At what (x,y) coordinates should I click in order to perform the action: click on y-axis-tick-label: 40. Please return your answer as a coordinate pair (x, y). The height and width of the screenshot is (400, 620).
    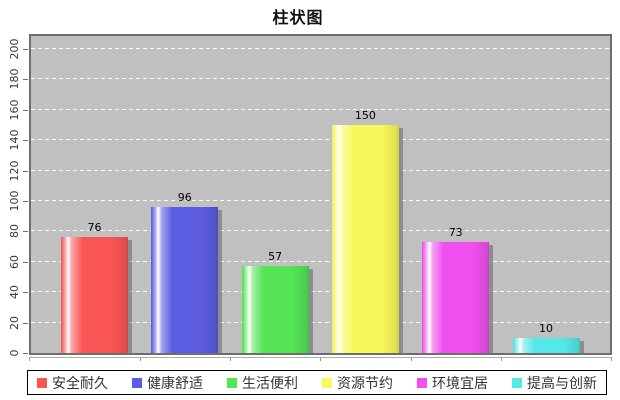
    Looking at the image, I should click on (14, 292).